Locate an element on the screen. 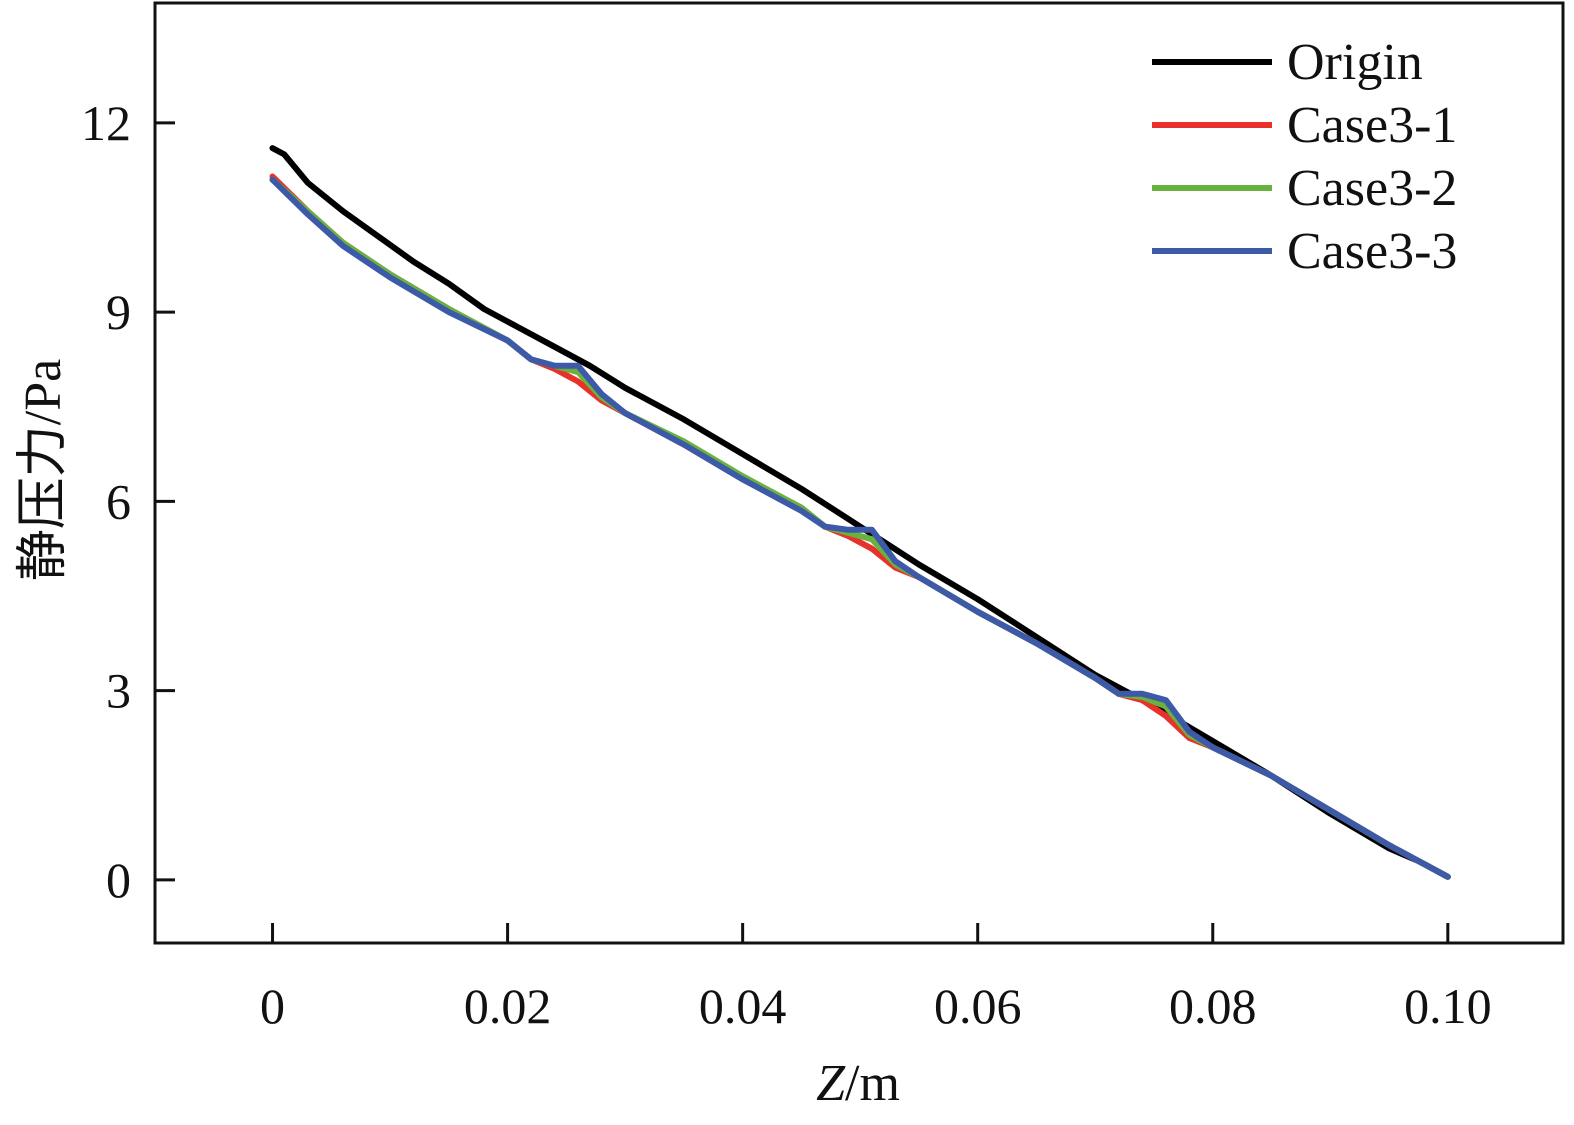  y-axis-title: 静压力/Pa is located at coordinates (43, 470).